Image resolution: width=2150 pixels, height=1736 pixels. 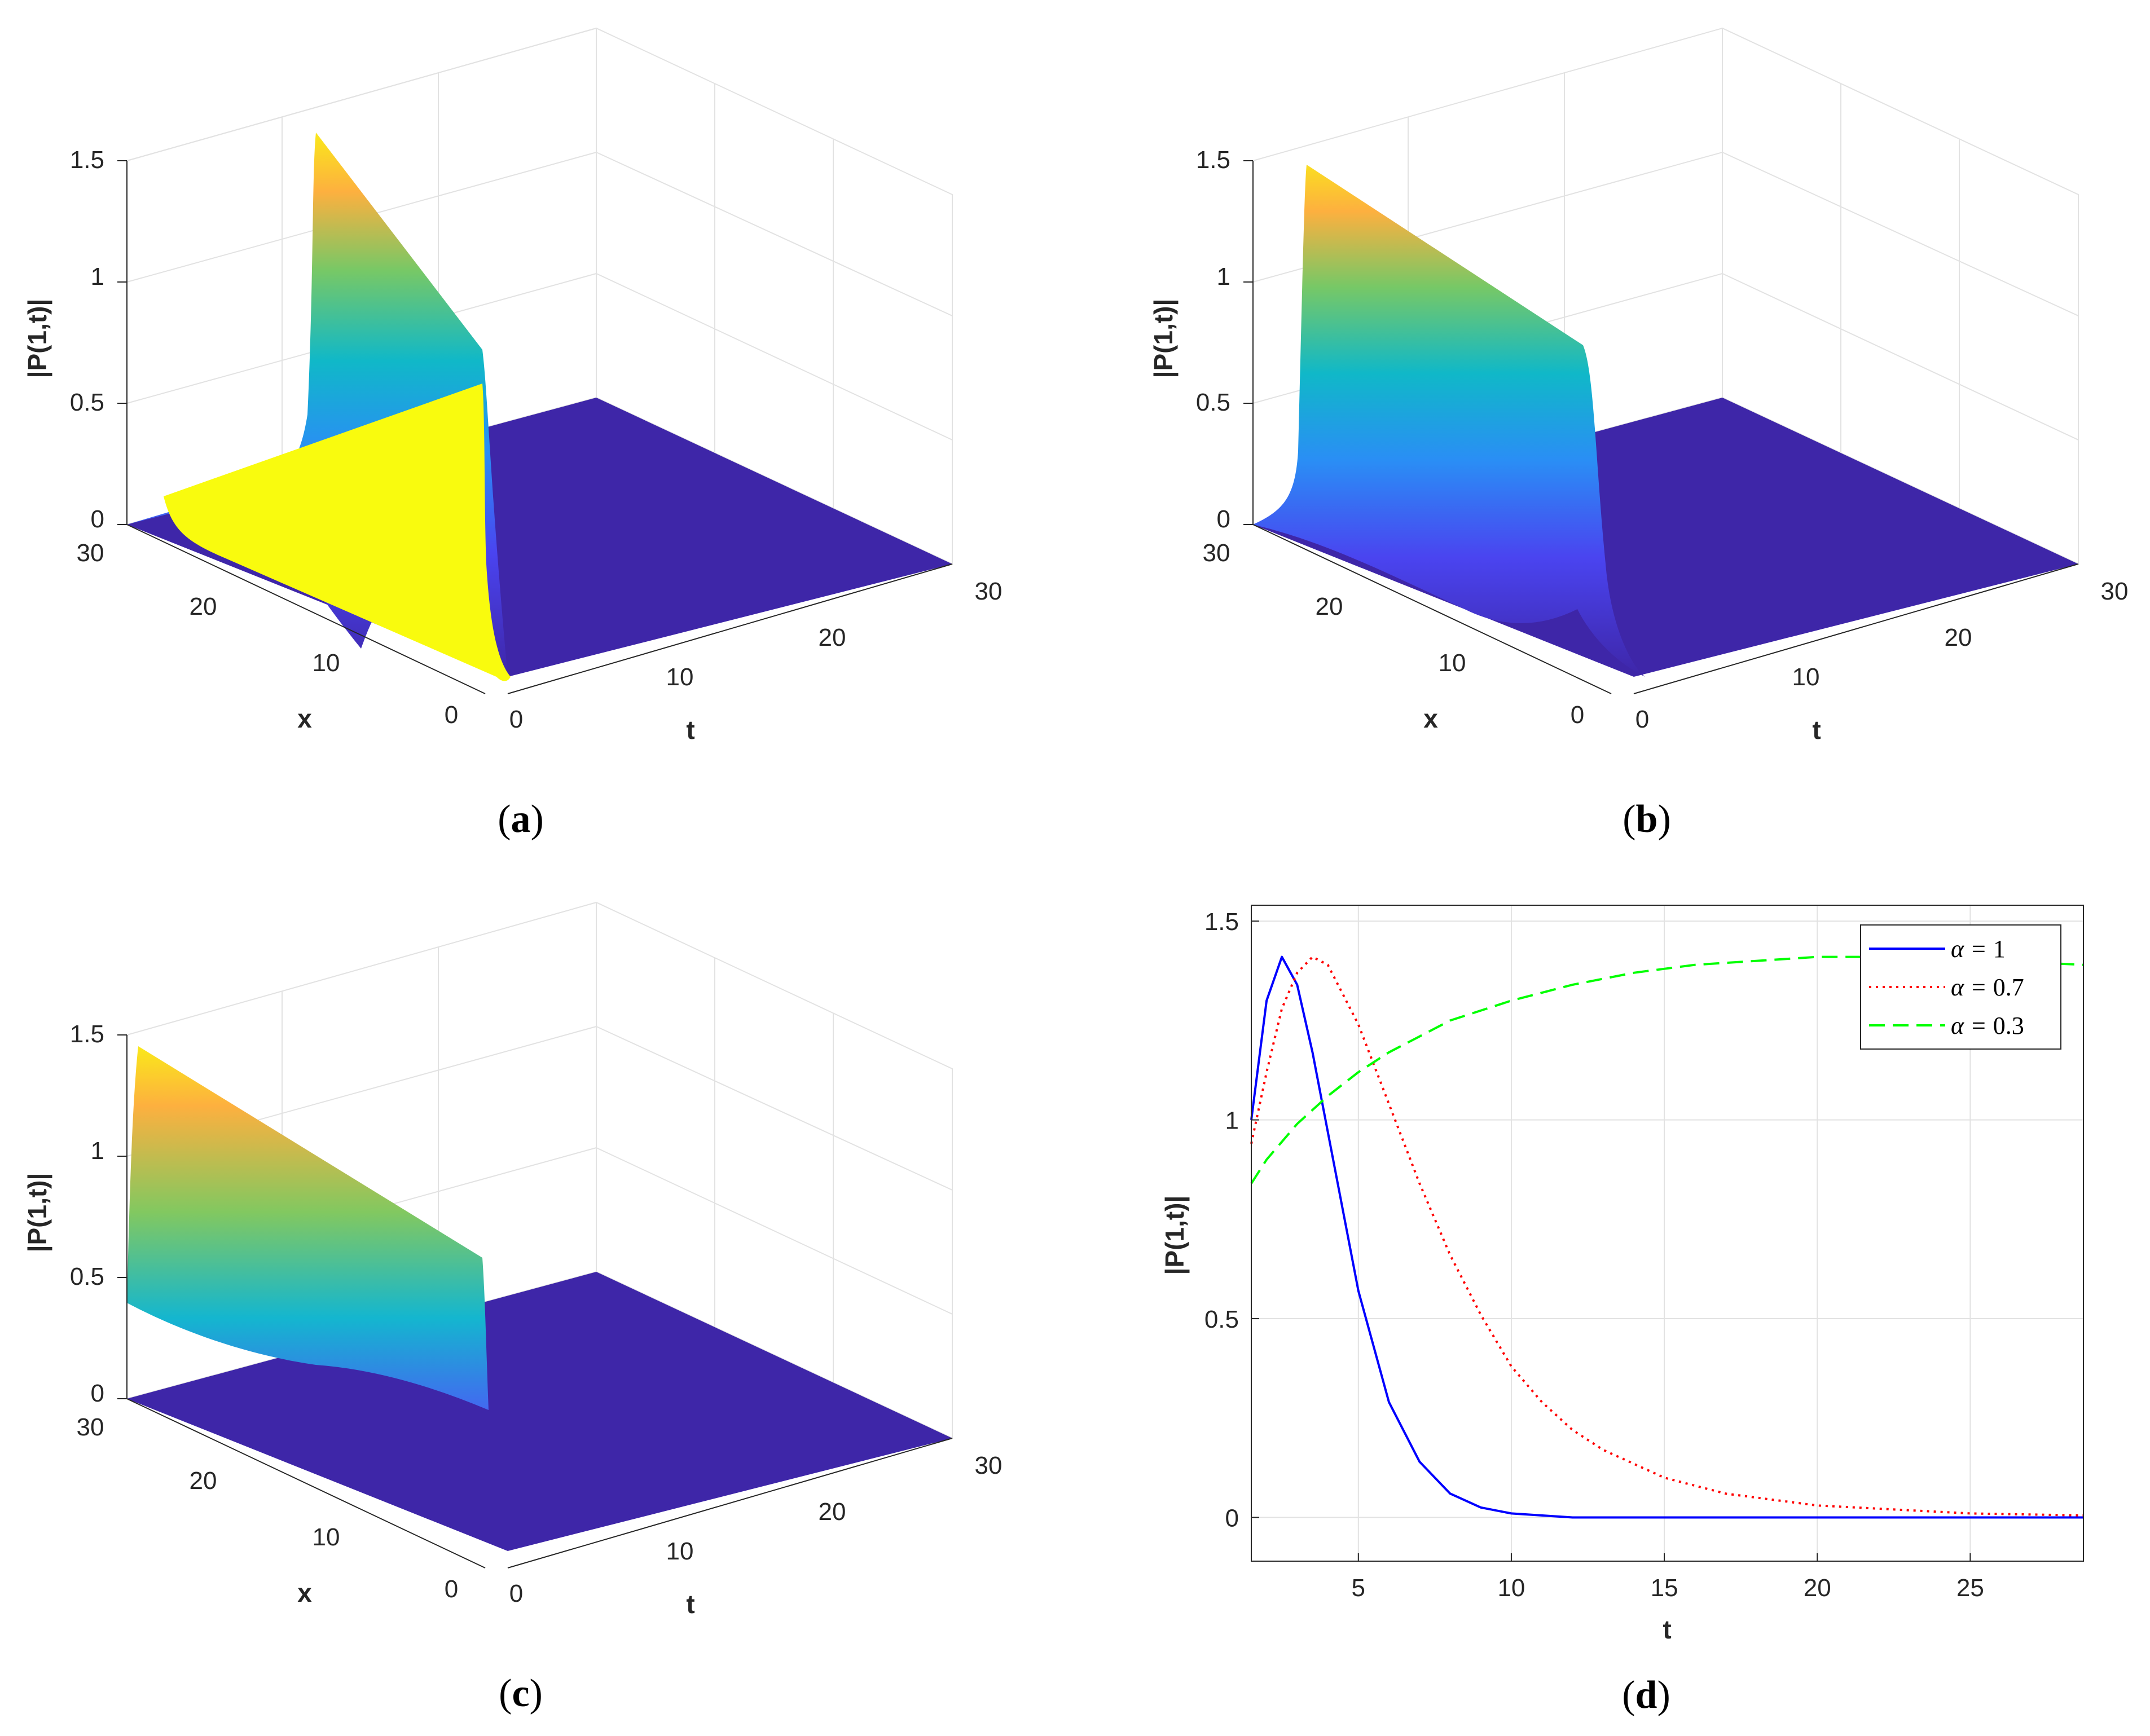 I want to click on y-tick-label: 1.5, so click(x=1221, y=922).